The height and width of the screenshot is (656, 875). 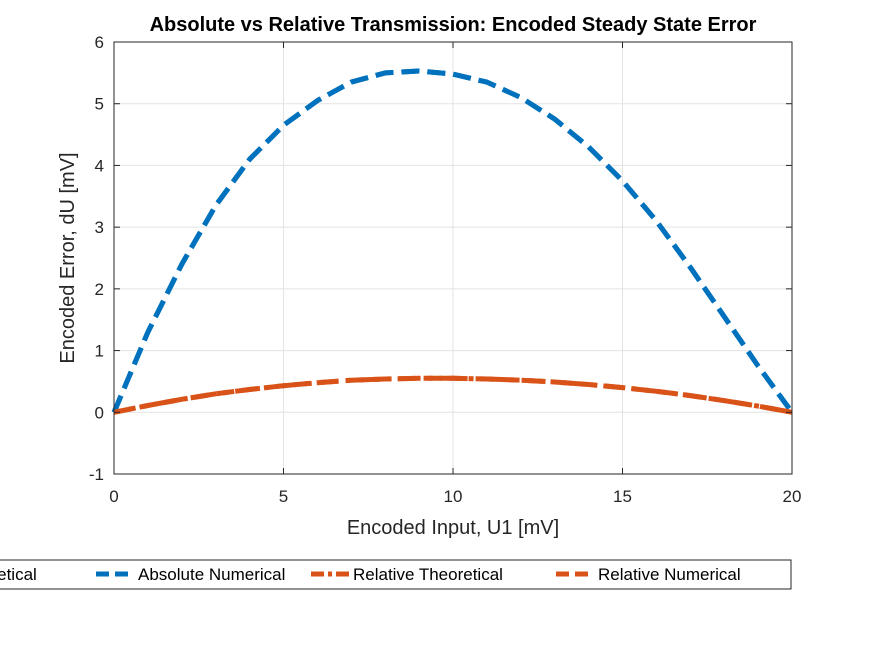 What do you see at coordinates (453, 528) in the screenshot?
I see `x-axis-label: Encoded Input, U1 [mV]` at bounding box center [453, 528].